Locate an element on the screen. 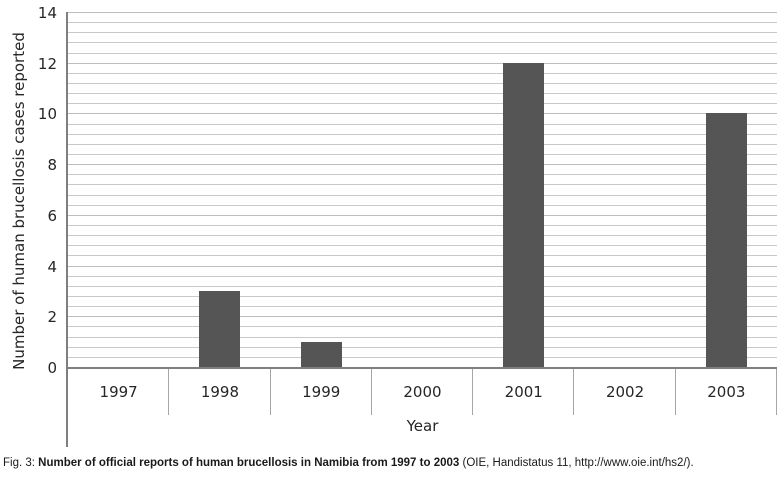 Image resolution: width=782 pixels, height=478 pixels. x-axis-category-labels: 1997 1998 1999 2000 2001 2002 2003 is located at coordinates (422, 392).